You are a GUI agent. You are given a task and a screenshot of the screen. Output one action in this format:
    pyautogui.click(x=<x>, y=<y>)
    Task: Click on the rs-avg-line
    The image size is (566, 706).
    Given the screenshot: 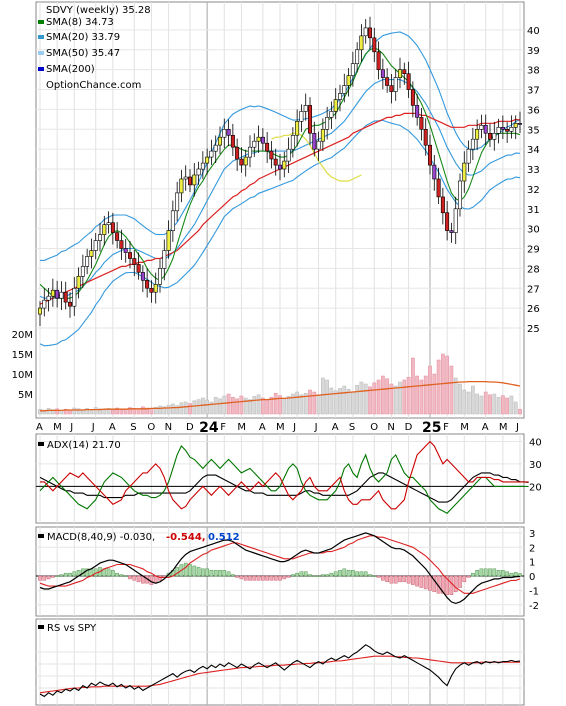 What is the action you would take?
    pyautogui.click(x=279, y=674)
    